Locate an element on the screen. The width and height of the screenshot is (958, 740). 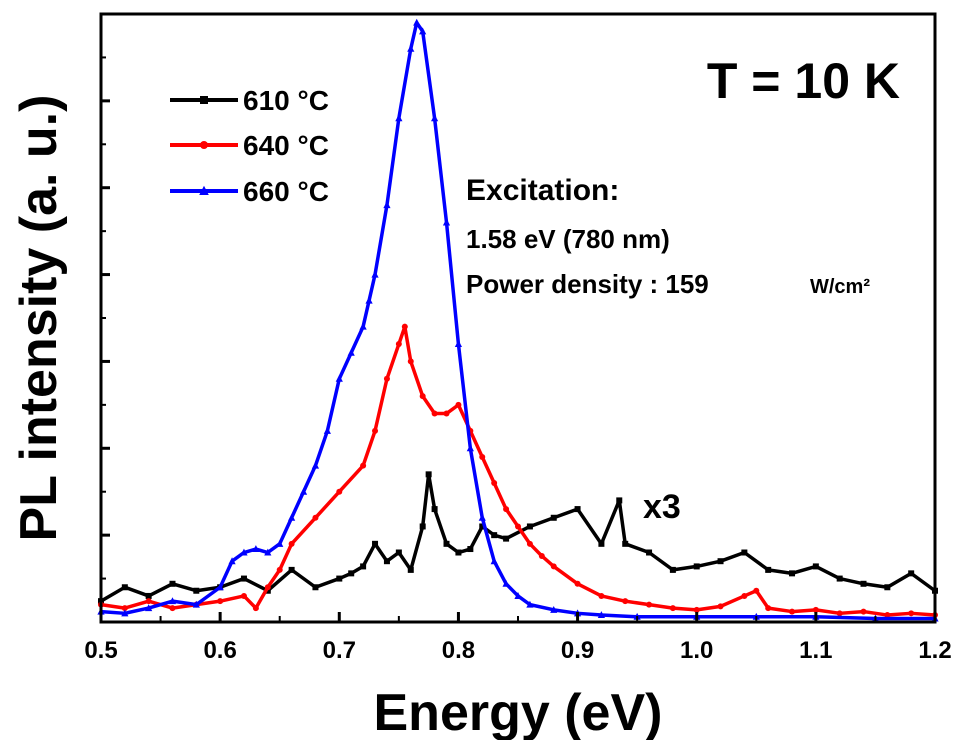
x-tick-label: 1.1 is located at coordinates (815, 650).